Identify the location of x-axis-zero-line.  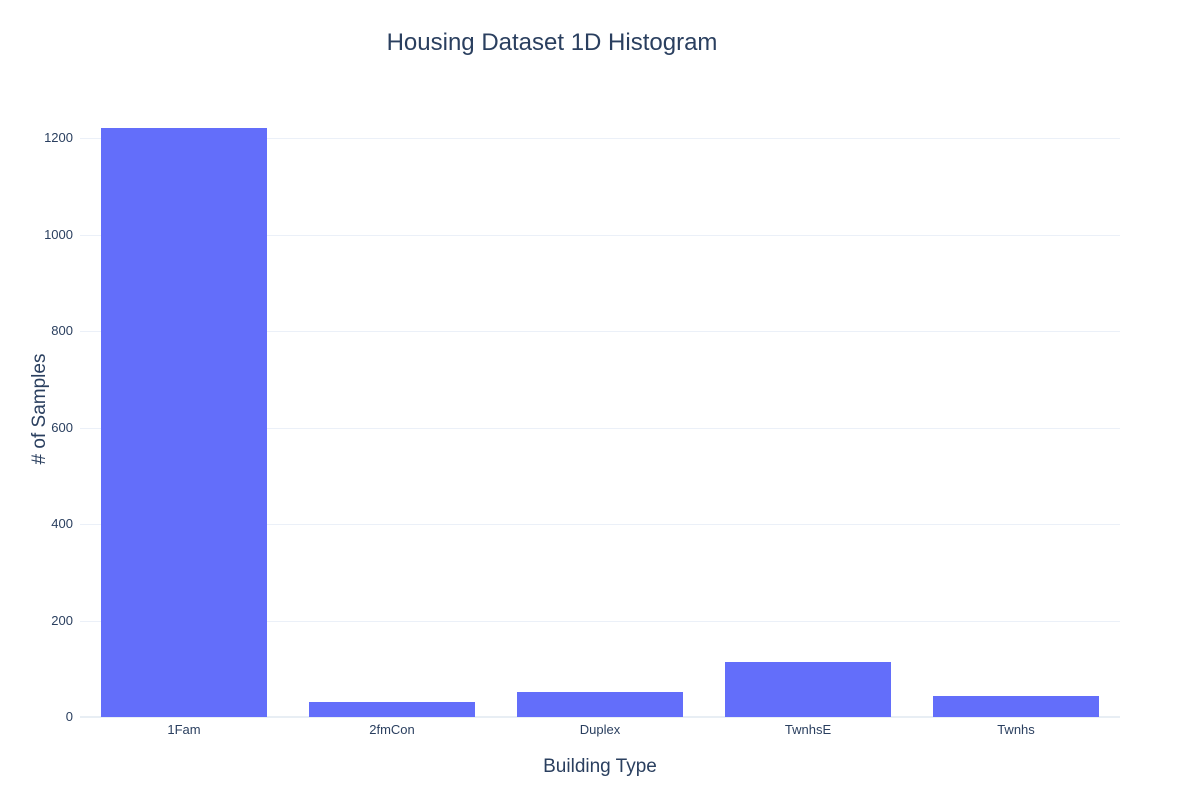
(600, 717).